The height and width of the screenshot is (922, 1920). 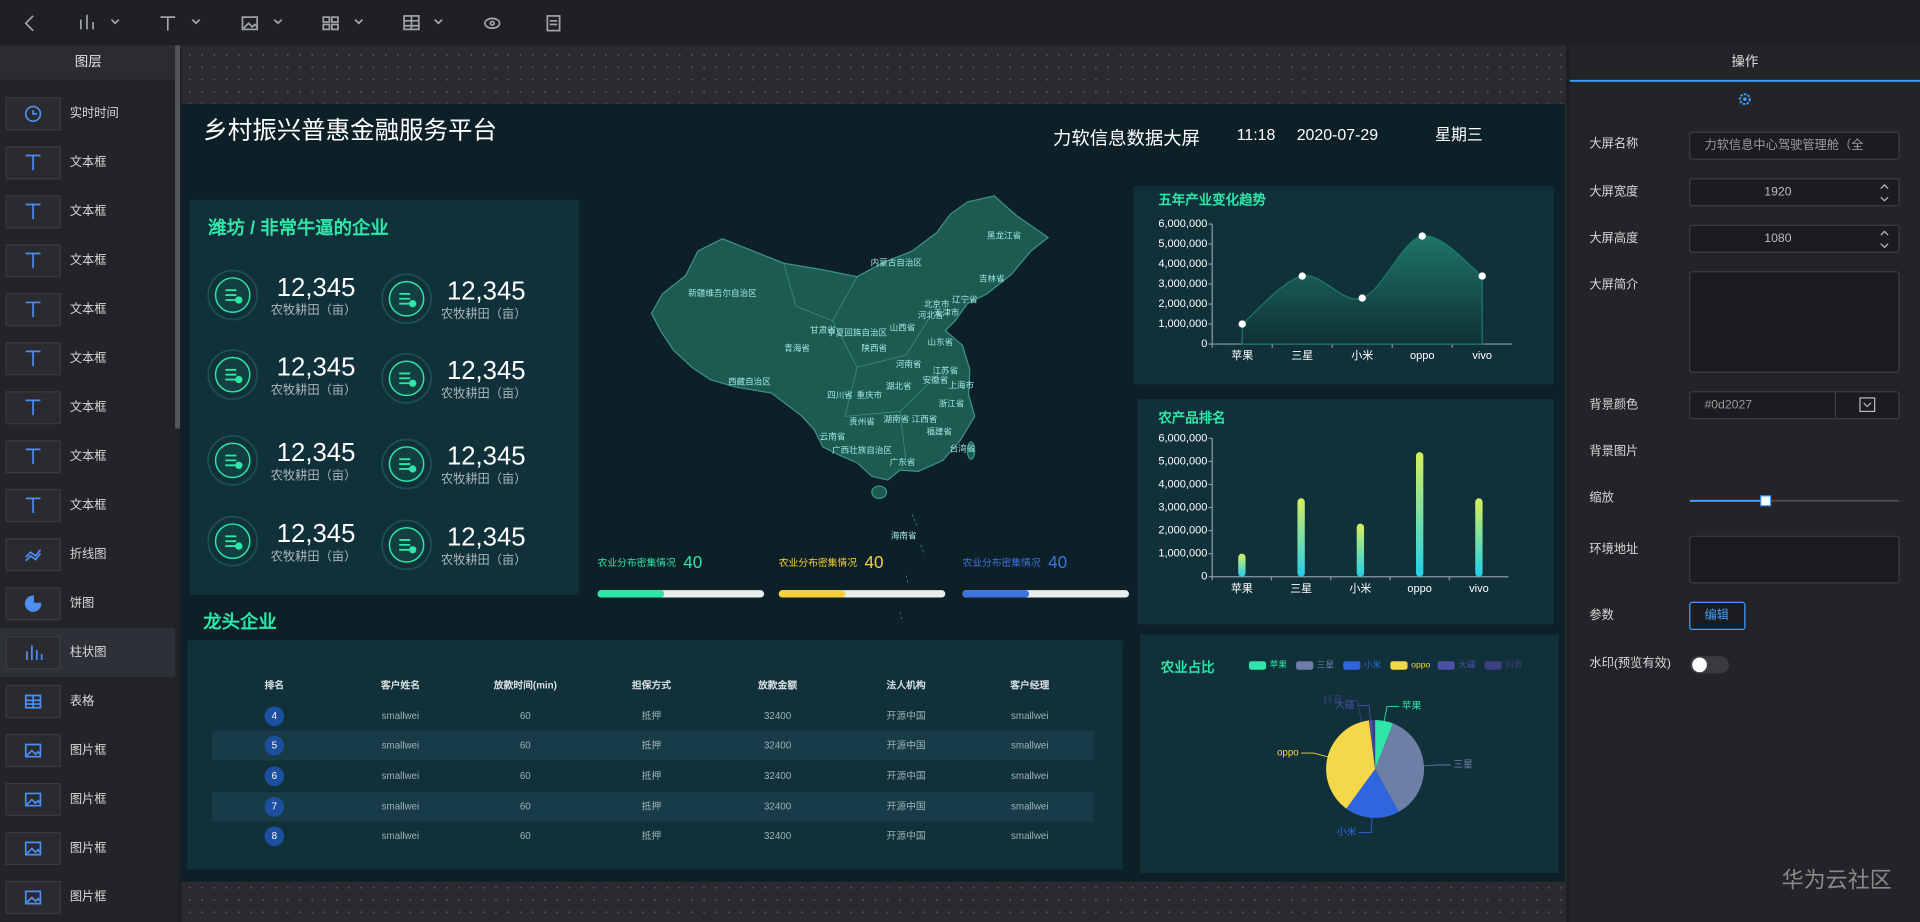 I want to click on legend-label: 大疆, so click(x=1467, y=664).